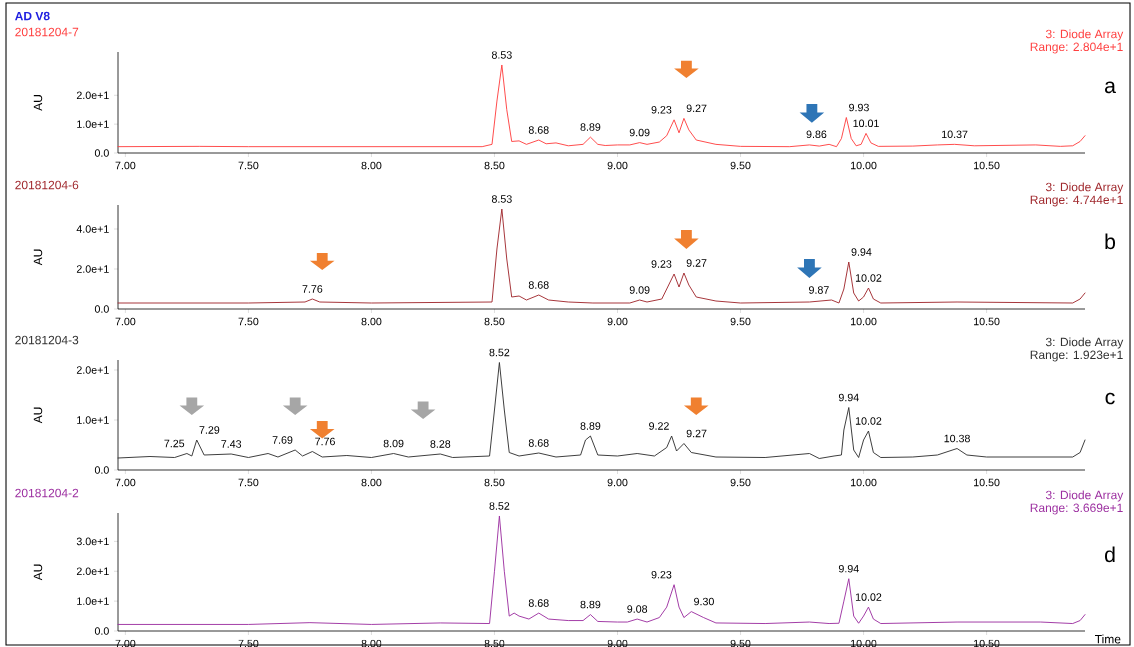 The width and height of the screenshot is (1134, 647). What do you see at coordinates (47, 185) in the screenshot?
I see `chart-title: 20181204-6` at bounding box center [47, 185].